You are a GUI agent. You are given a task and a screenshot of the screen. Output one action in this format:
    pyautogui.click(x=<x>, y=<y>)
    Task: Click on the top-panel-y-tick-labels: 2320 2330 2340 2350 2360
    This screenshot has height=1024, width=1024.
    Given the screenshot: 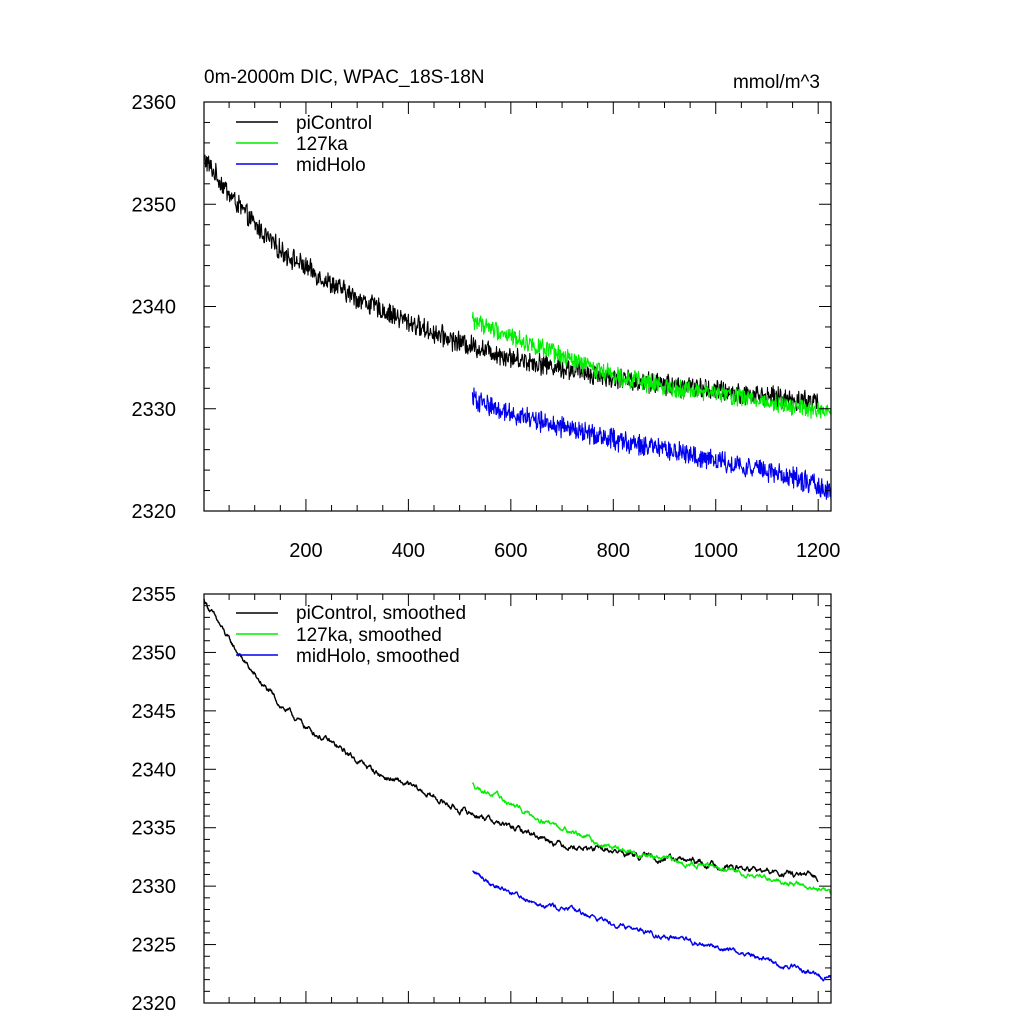 What is the action you would take?
    pyautogui.click(x=154, y=307)
    